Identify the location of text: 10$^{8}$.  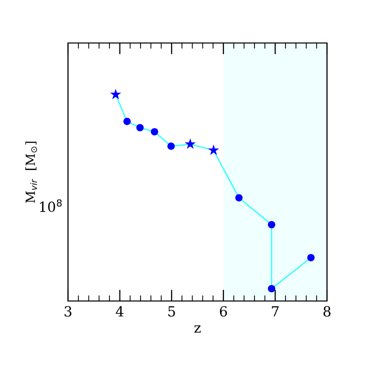
(51, 205).